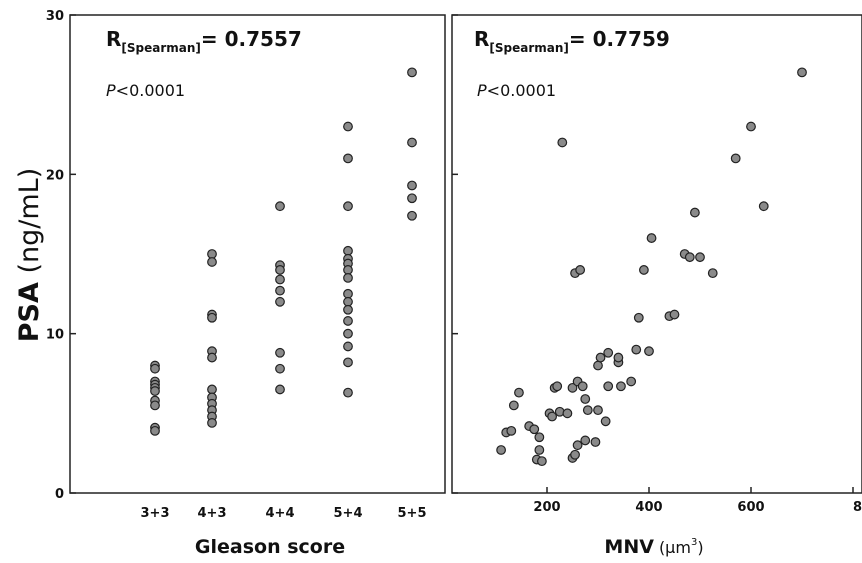  Describe the element at coordinates (348, 513) in the screenshot. I see `x-tick-label: 5+4` at that location.